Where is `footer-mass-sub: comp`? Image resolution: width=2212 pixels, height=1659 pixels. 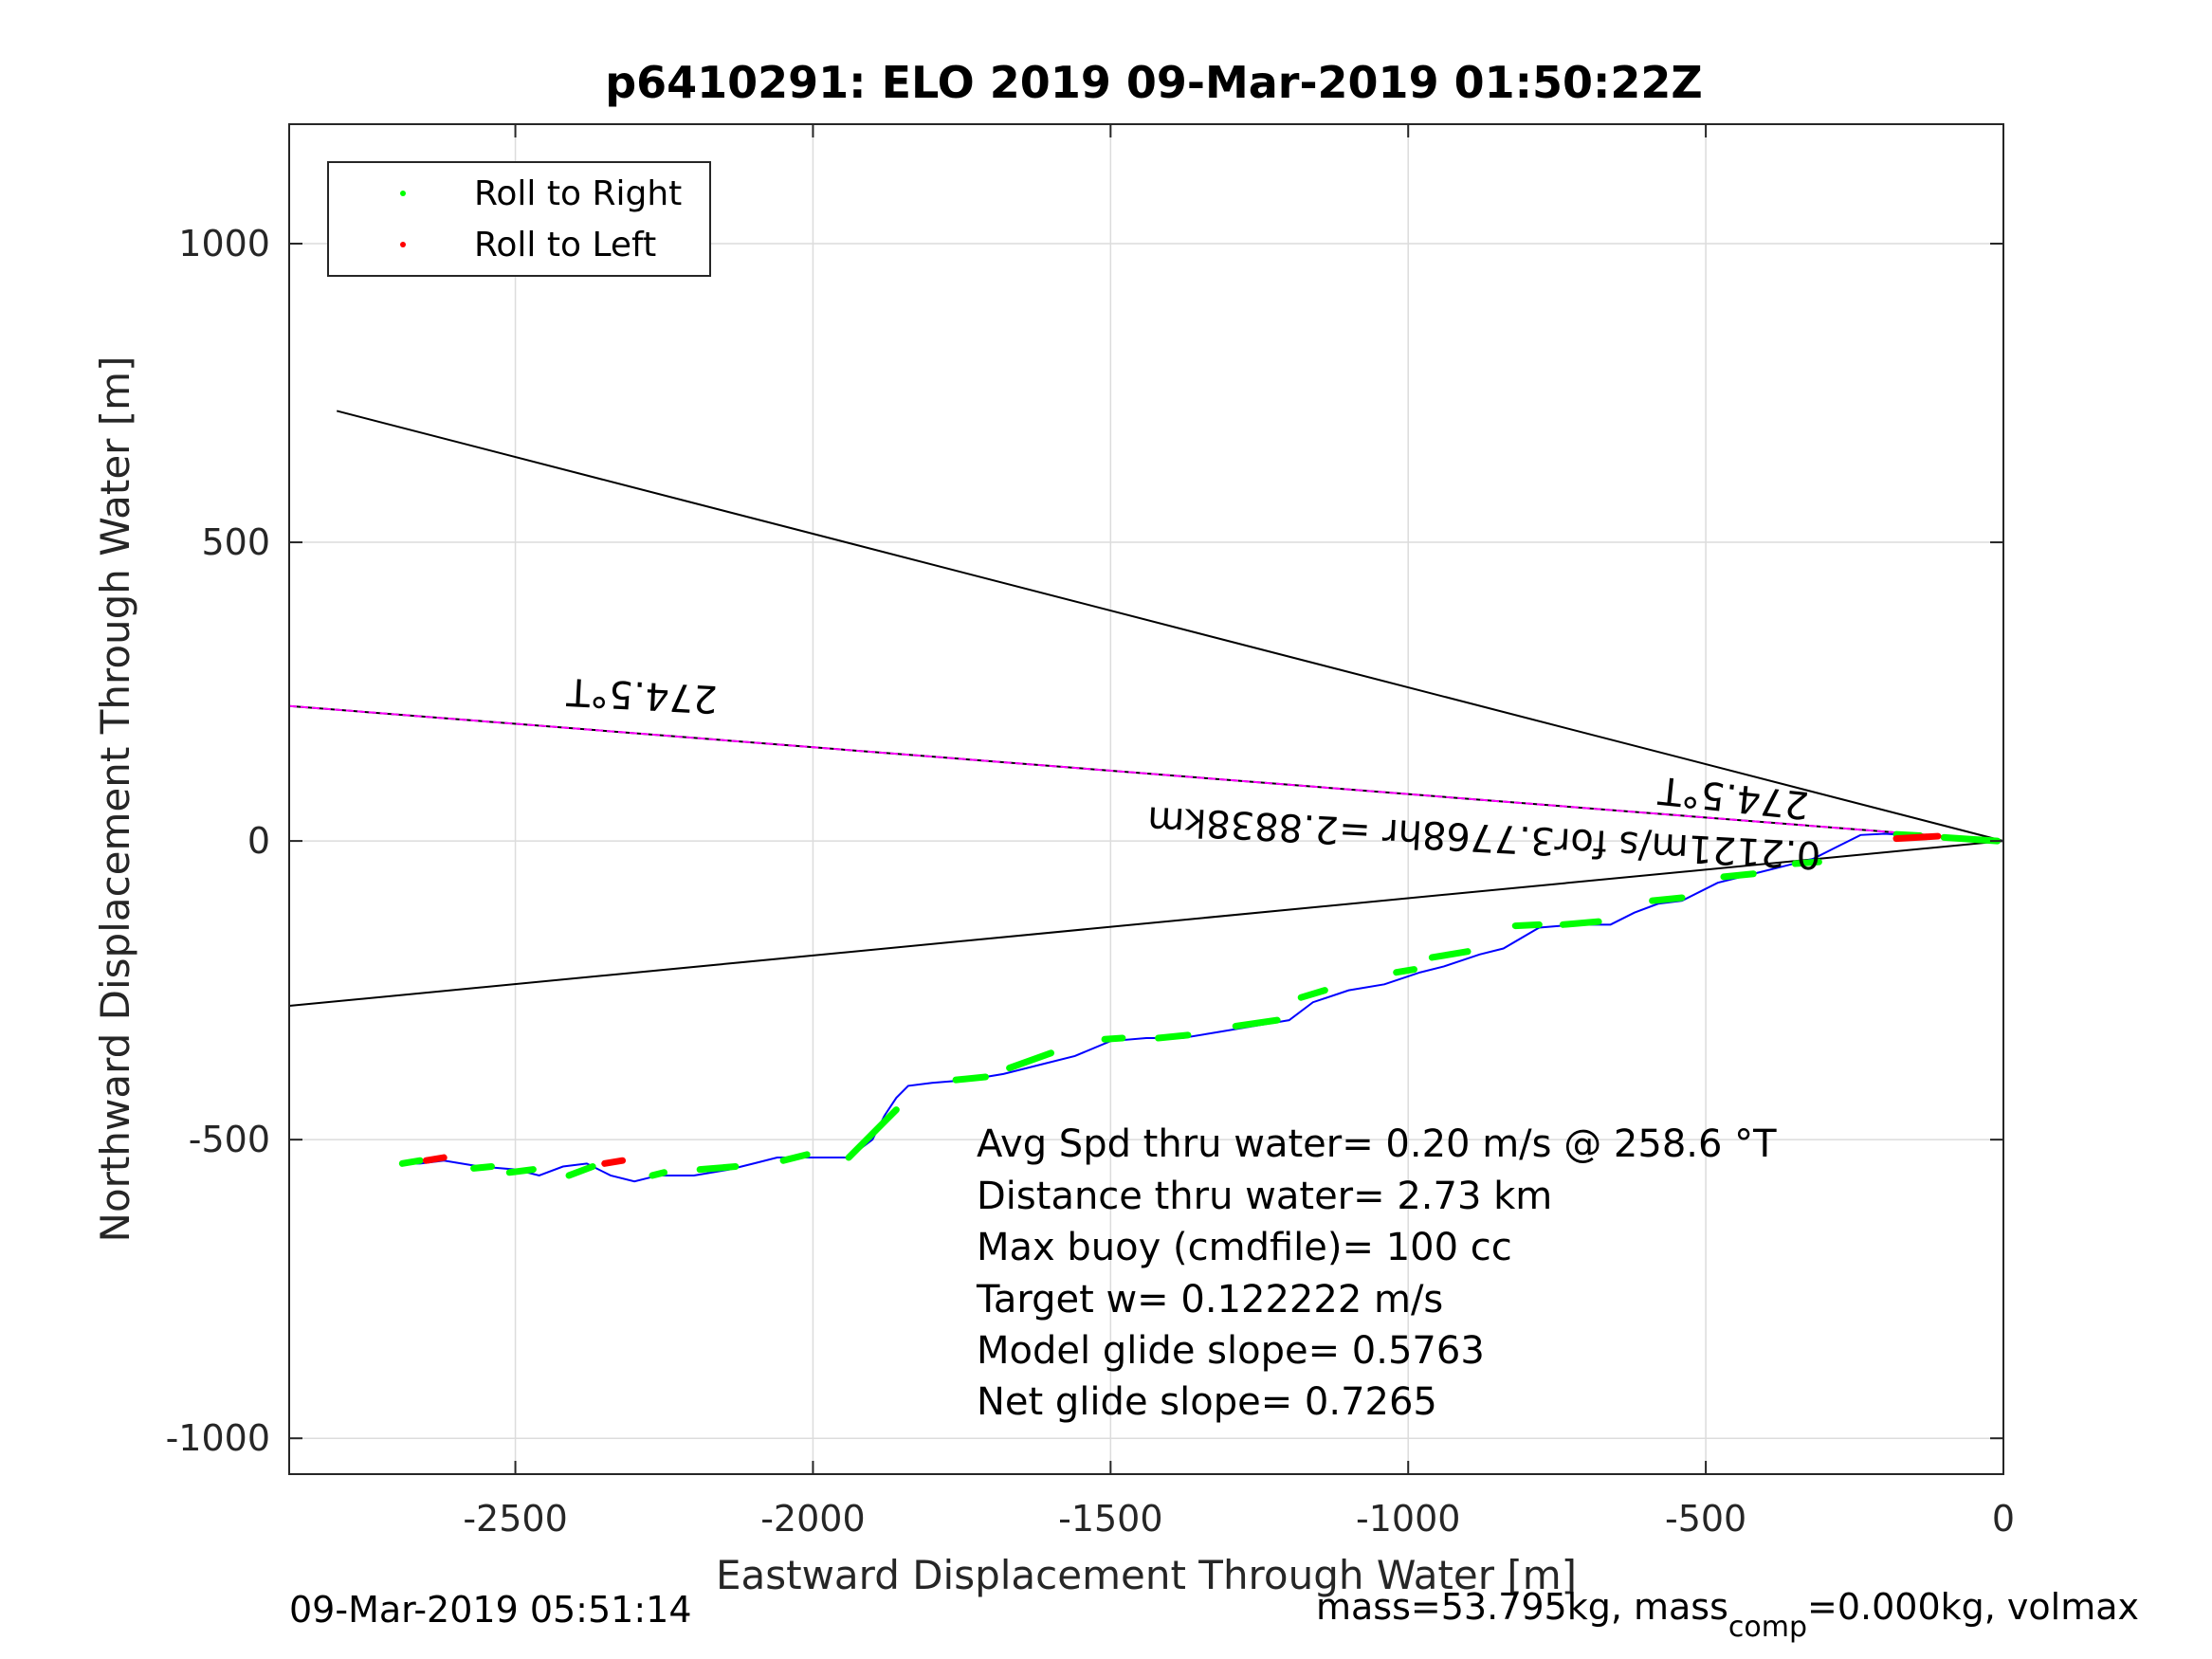
footer-mass-sub: comp is located at coordinates (1767, 1627).